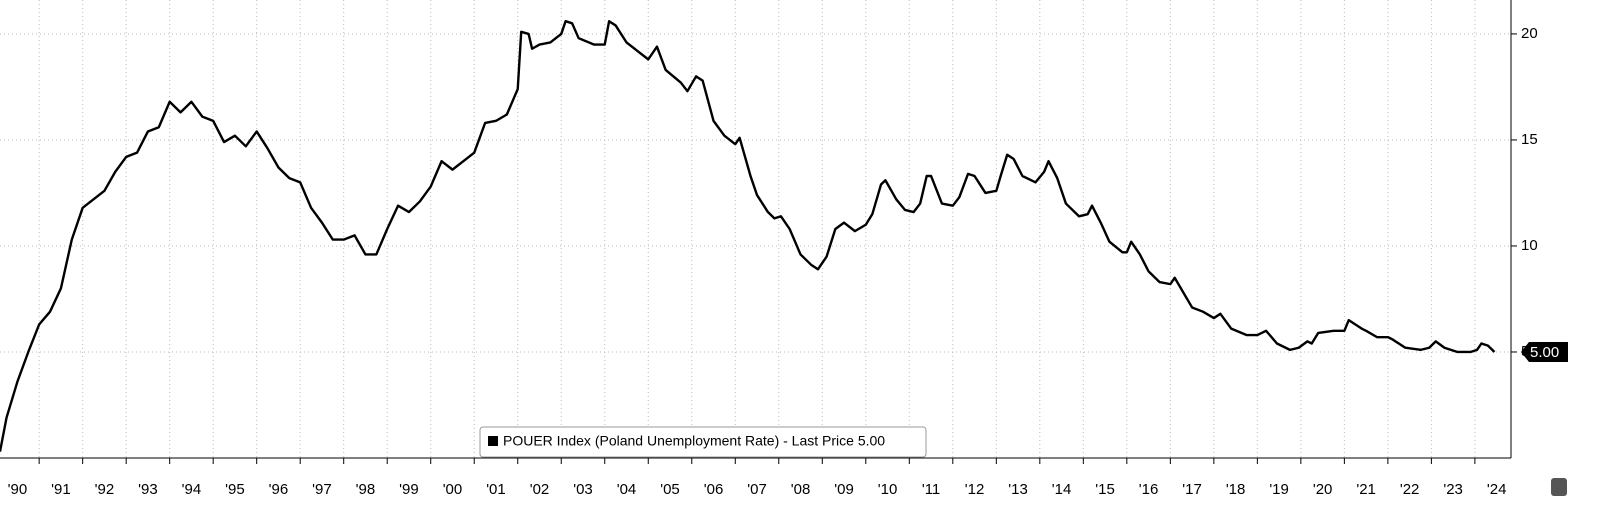  What do you see at coordinates (18, 489) in the screenshot?
I see `x-tick-label: '90` at bounding box center [18, 489].